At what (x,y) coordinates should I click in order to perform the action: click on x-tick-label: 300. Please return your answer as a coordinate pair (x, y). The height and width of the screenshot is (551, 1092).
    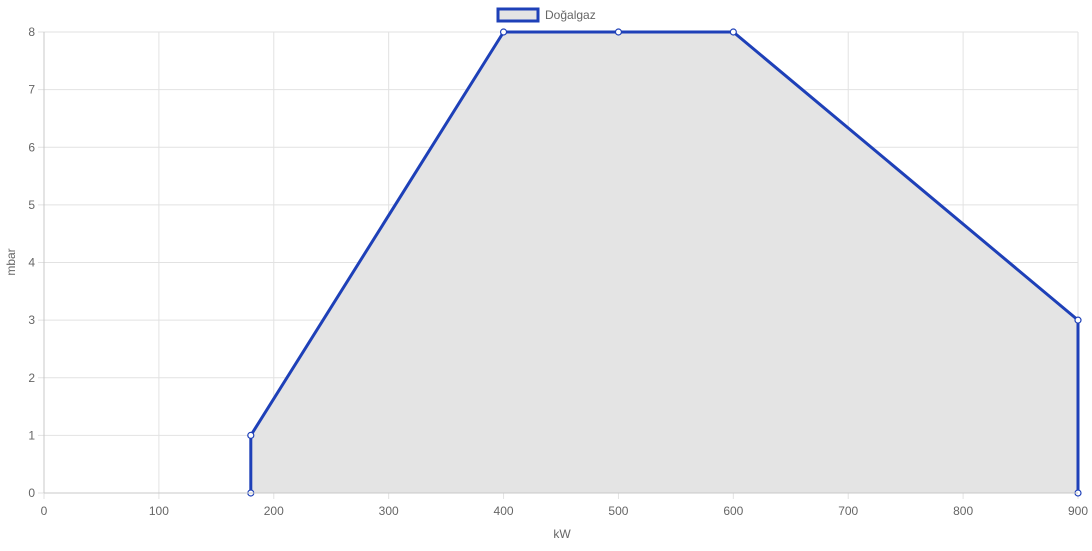
    Looking at the image, I should click on (389, 511).